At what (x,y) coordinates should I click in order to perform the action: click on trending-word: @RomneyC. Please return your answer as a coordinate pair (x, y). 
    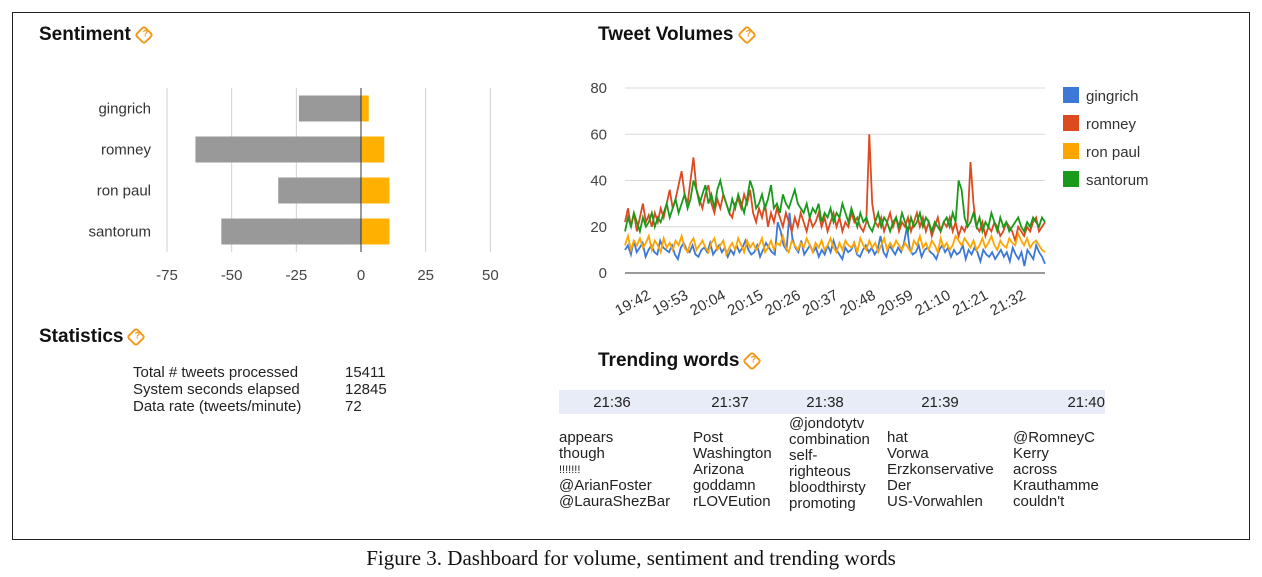
    Looking at the image, I should click on (1054, 438).